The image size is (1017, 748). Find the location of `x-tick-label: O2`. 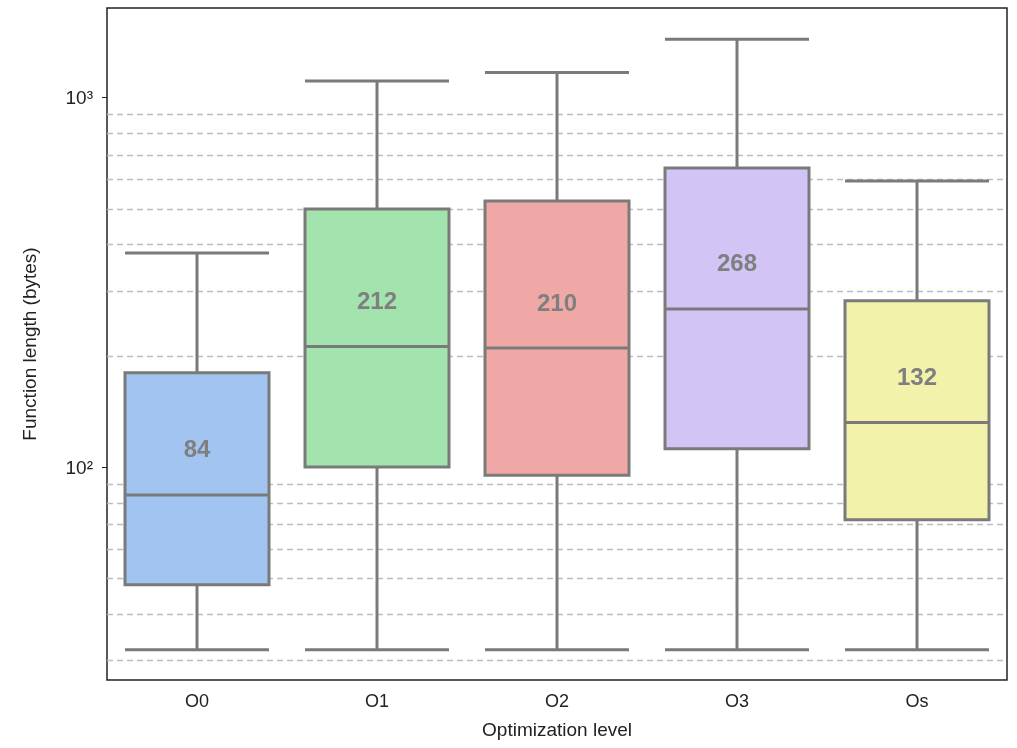

x-tick-label: O2 is located at coordinates (557, 701).